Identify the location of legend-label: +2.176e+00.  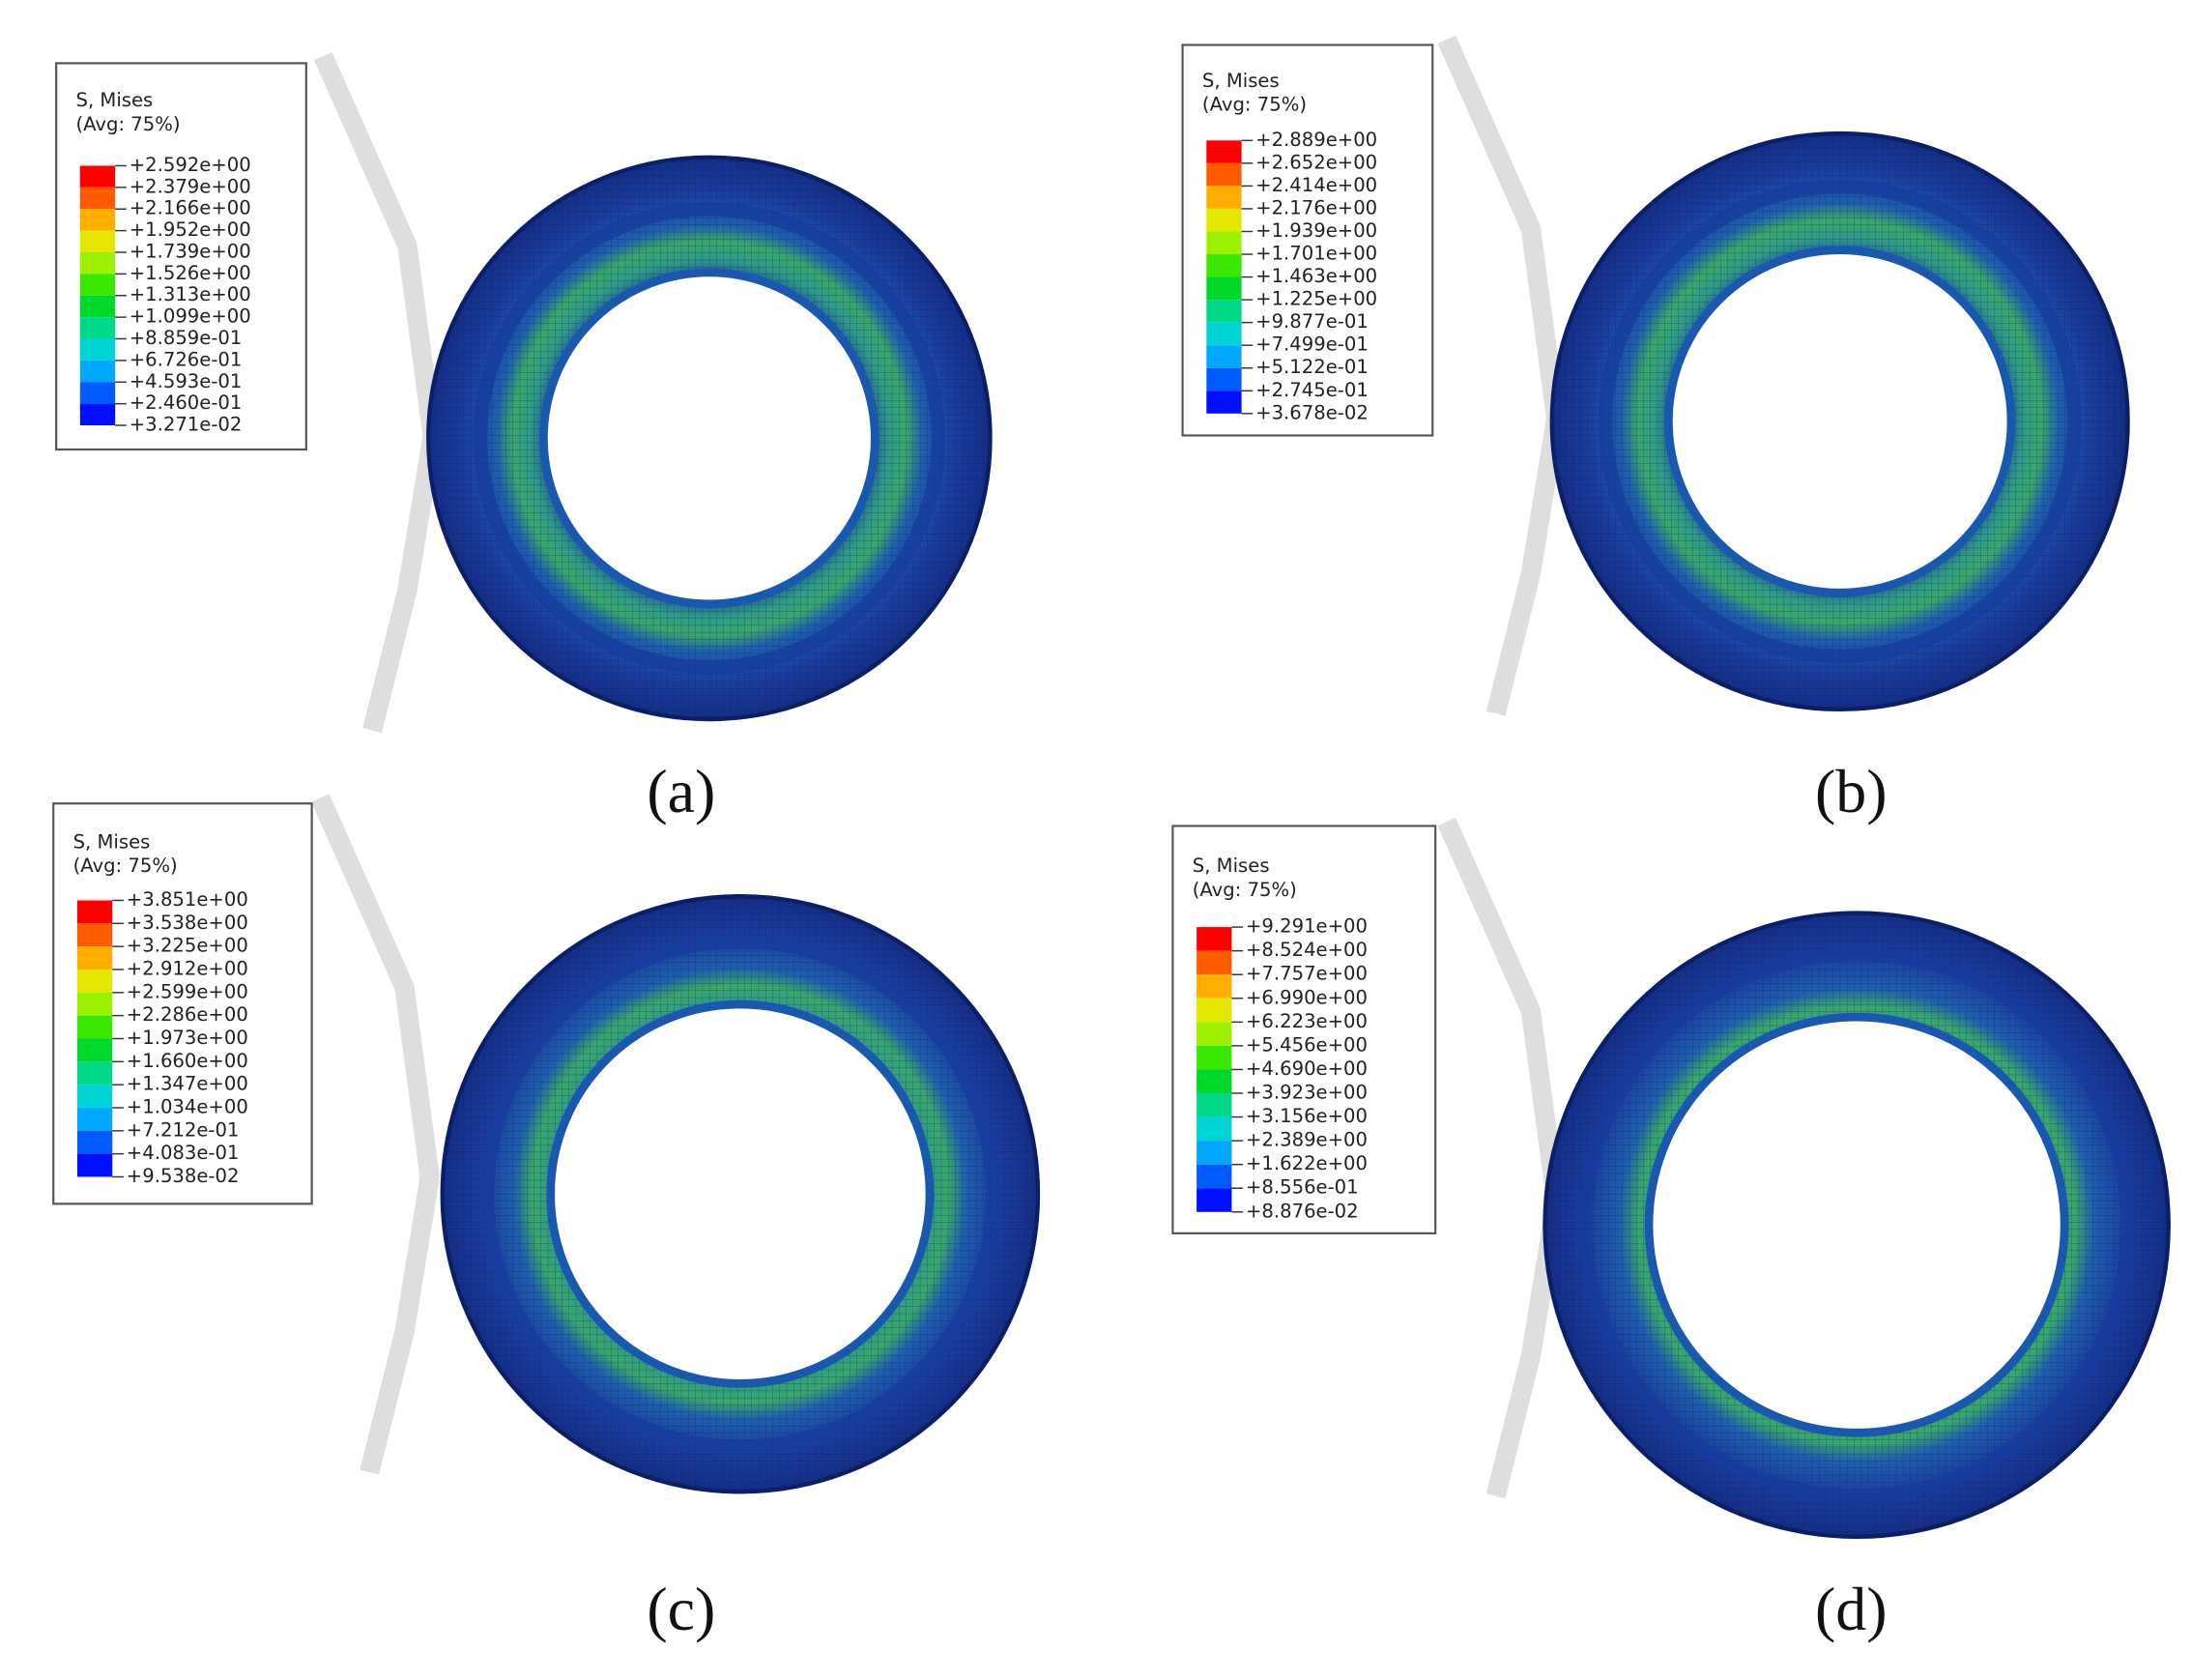
(1316, 207).